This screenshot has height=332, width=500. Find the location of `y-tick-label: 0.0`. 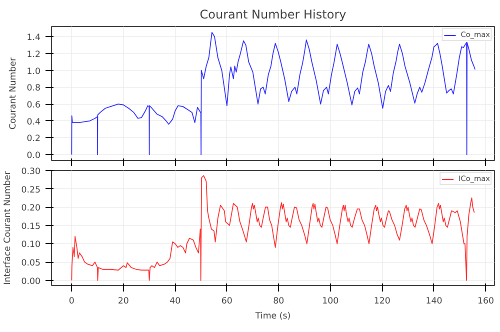

y-tick-label: 0.0 is located at coordinates (33, 156).